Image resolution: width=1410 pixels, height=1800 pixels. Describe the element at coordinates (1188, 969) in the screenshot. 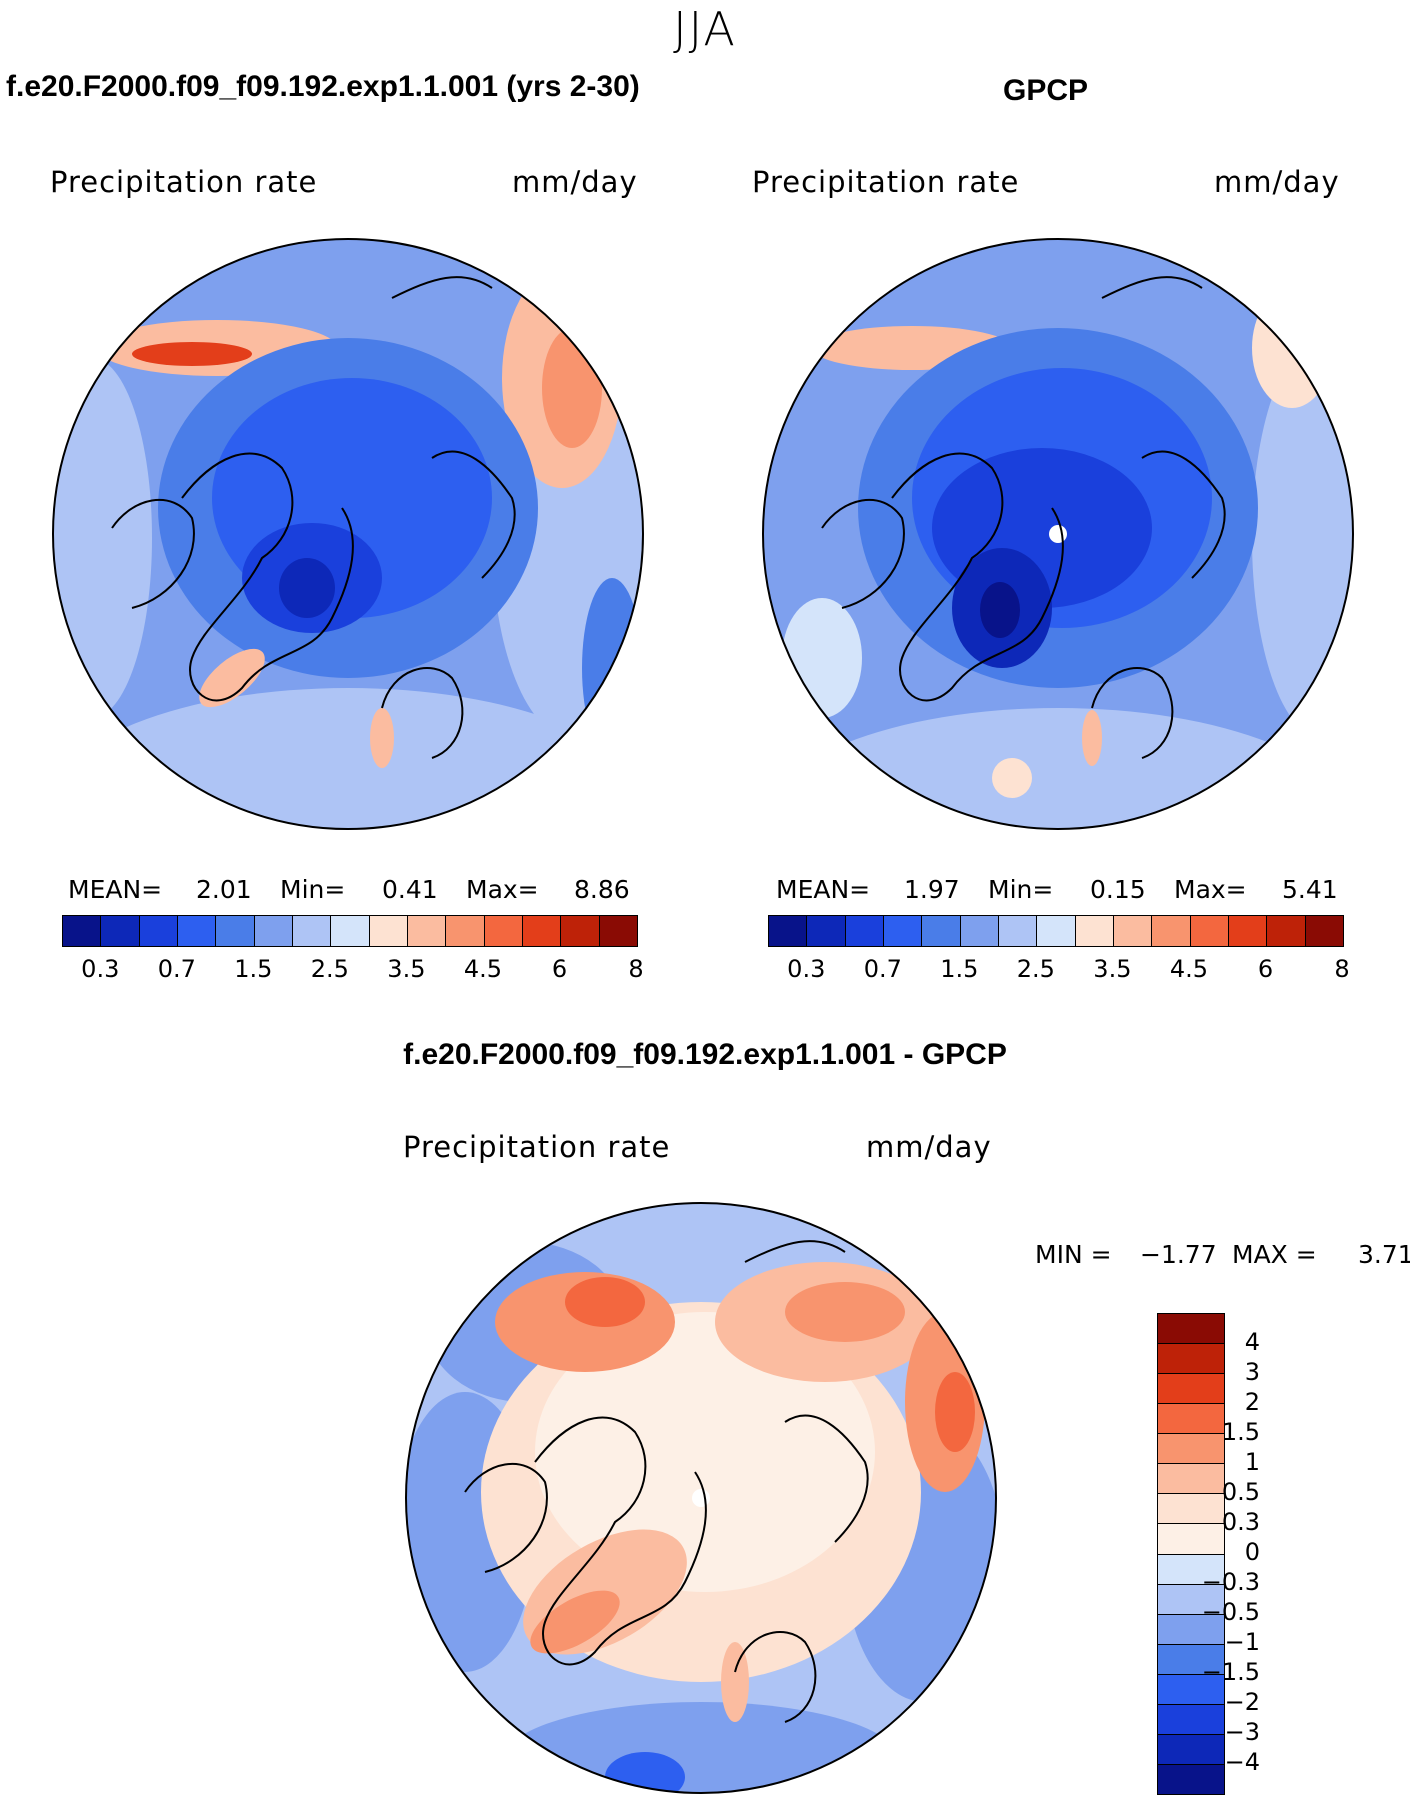

I see `obs-colorbar-tick-label: 4.5` at that location.